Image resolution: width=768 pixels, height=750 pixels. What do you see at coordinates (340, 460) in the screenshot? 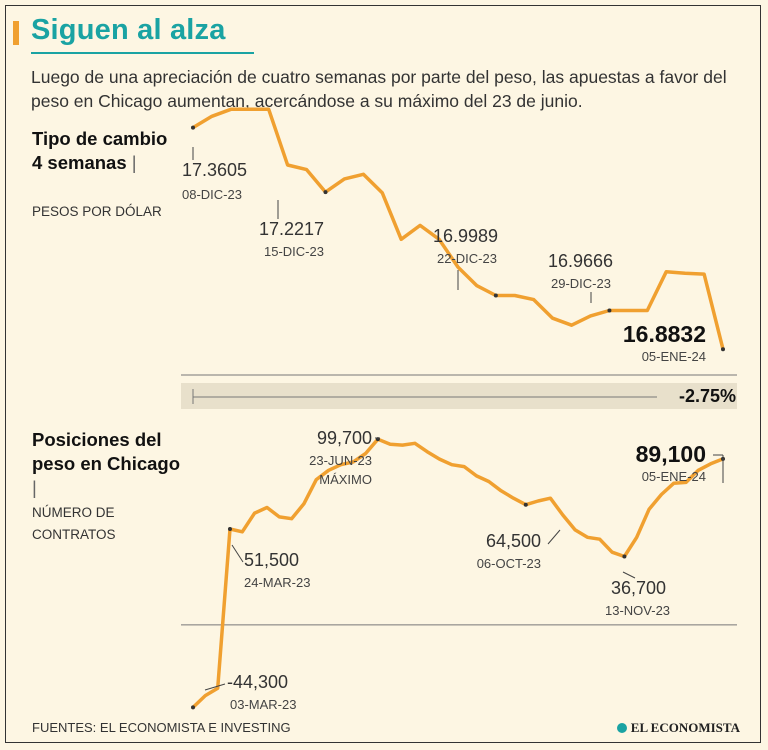
I see `chicago-date-label: 23-JUN-23` at bounding box center [340, 460].